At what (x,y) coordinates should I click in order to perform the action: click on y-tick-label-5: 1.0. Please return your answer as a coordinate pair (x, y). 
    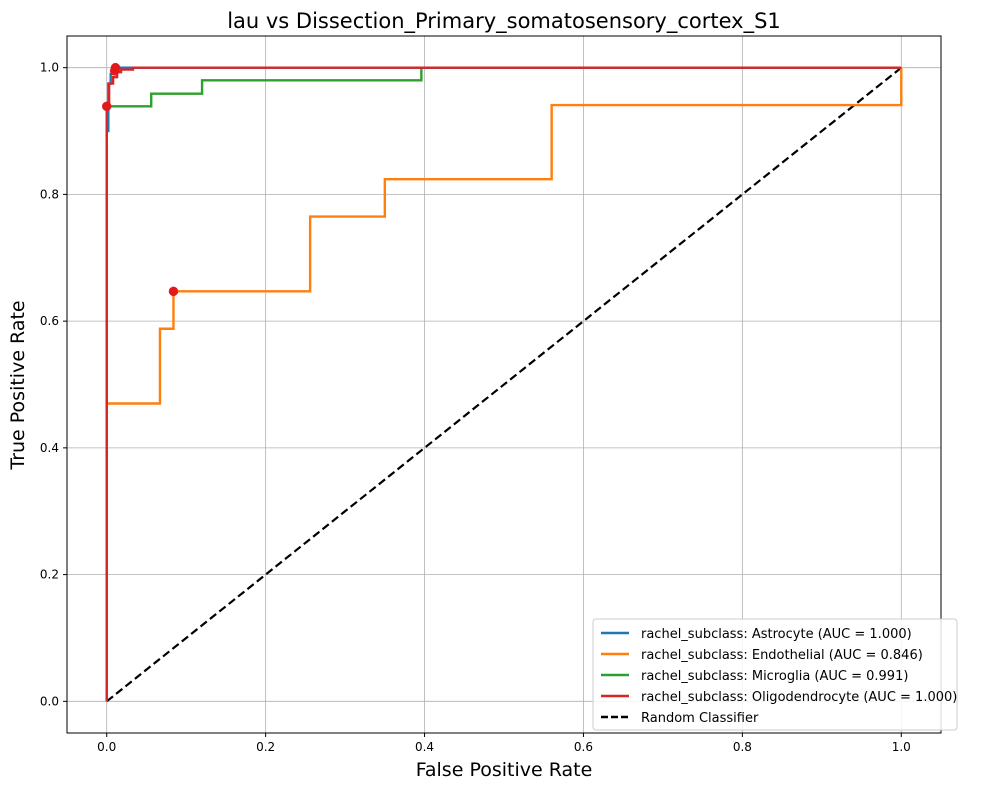
    Looking at the image, I should click on (49, 68).